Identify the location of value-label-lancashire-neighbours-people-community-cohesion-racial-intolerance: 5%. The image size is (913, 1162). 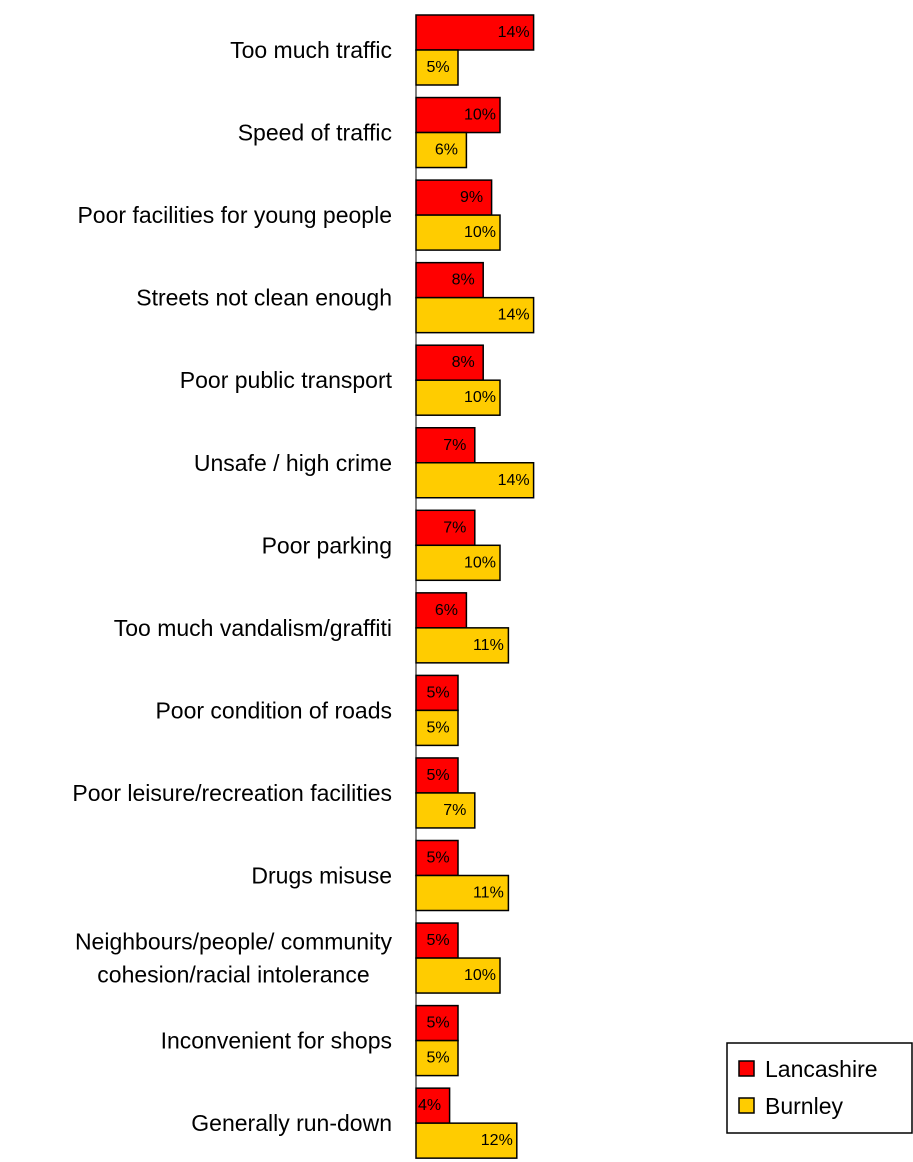
(437, 940).